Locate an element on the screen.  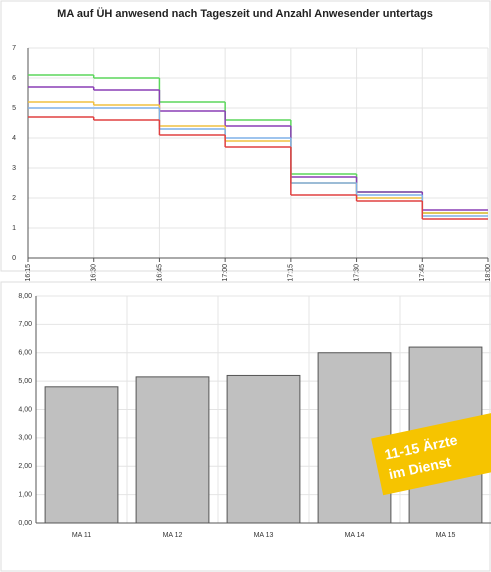
y-tick-label: 7 is located at coordinates (14, 48).